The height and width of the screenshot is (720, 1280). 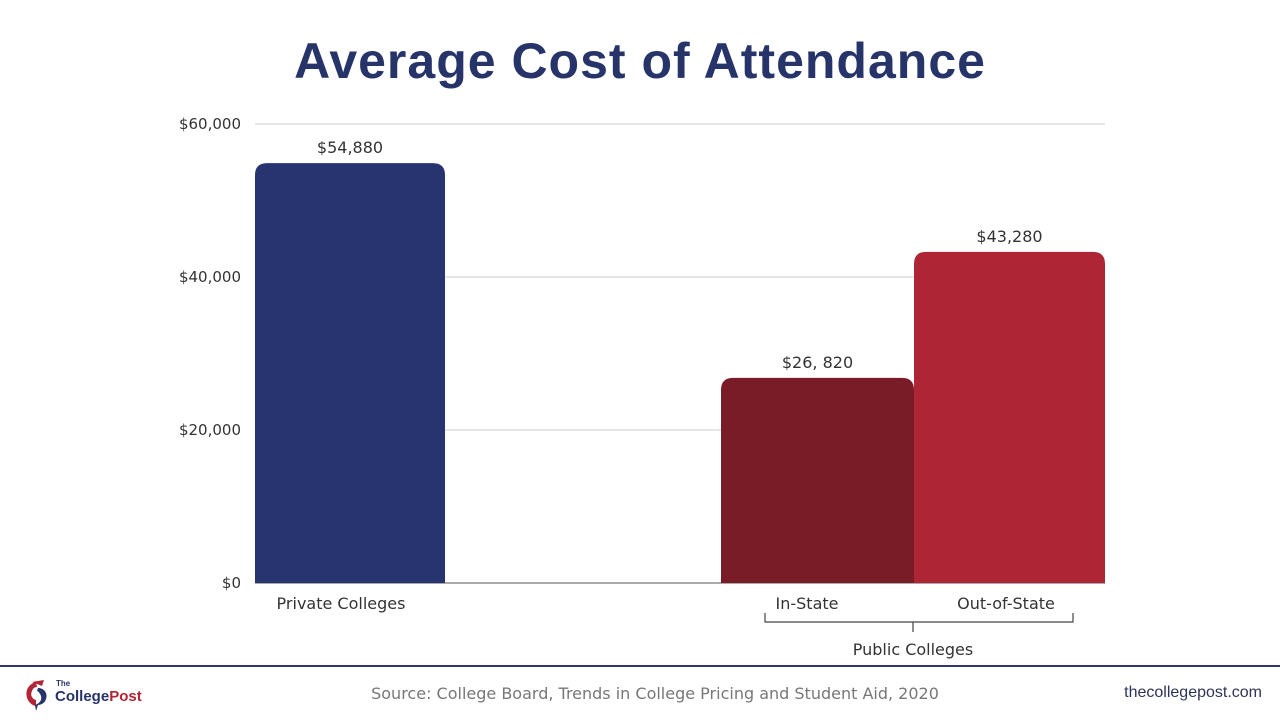 I want to click on bar-private-colleges, so click(x=350, y=373).